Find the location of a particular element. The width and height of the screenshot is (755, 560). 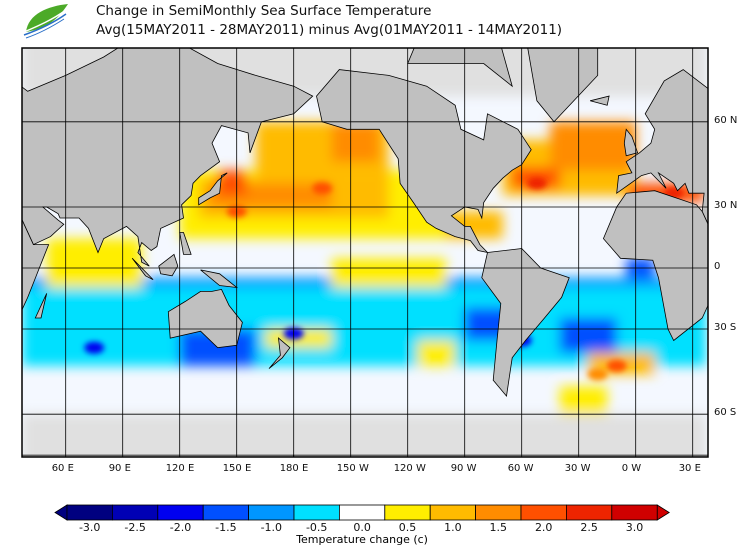

colorbar-tick: -0.5 is located at coordinates (316, 527).